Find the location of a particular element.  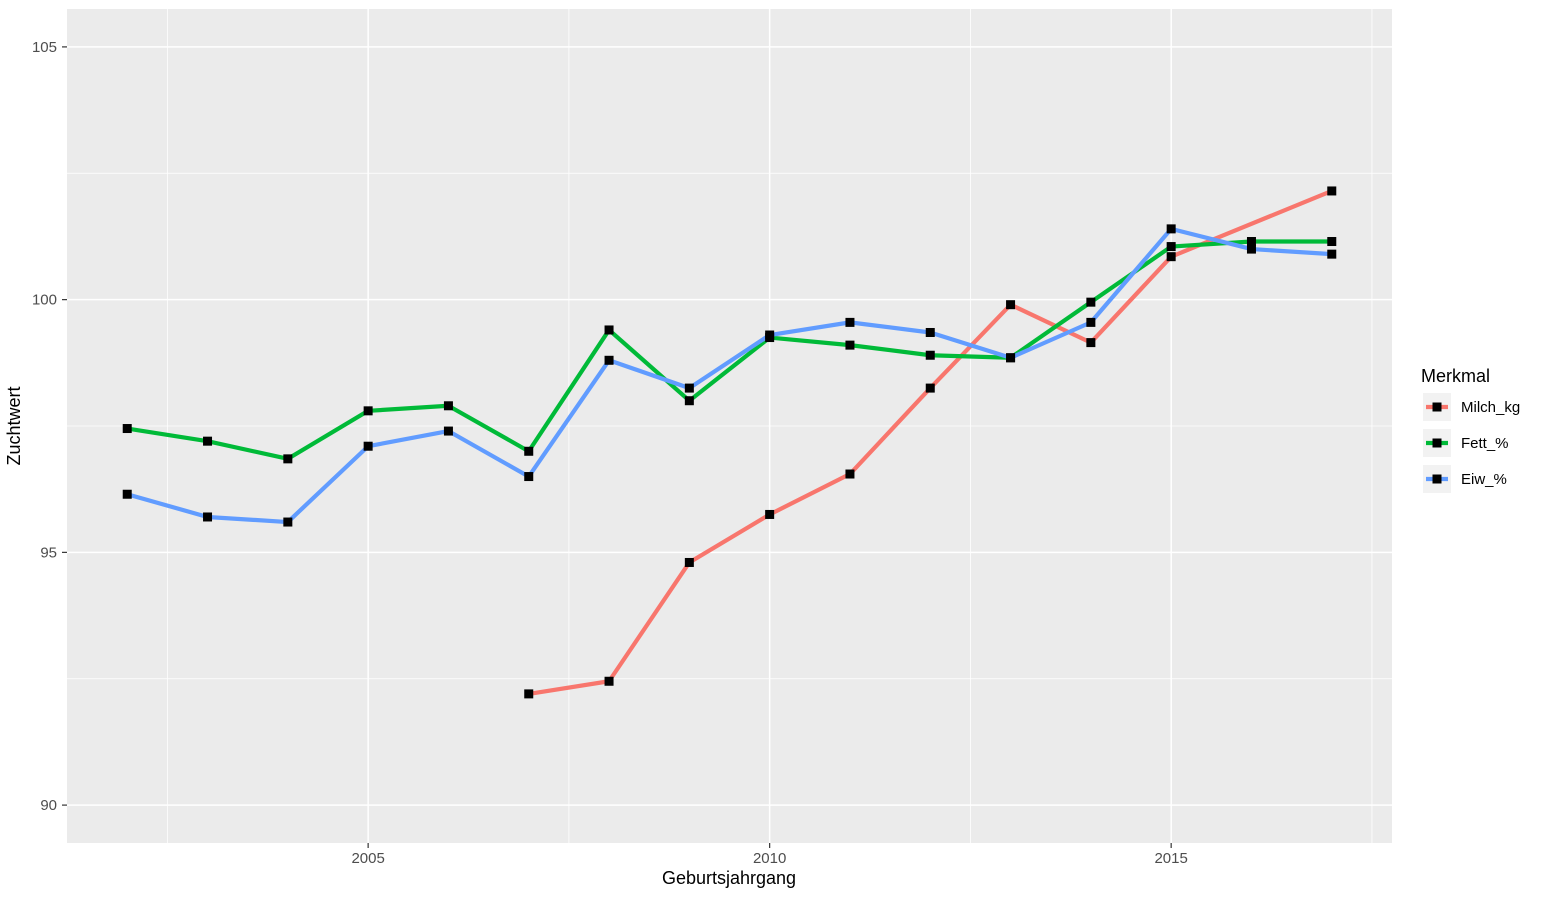

y-tick-label: 100 is located at coordinates (44, 300).